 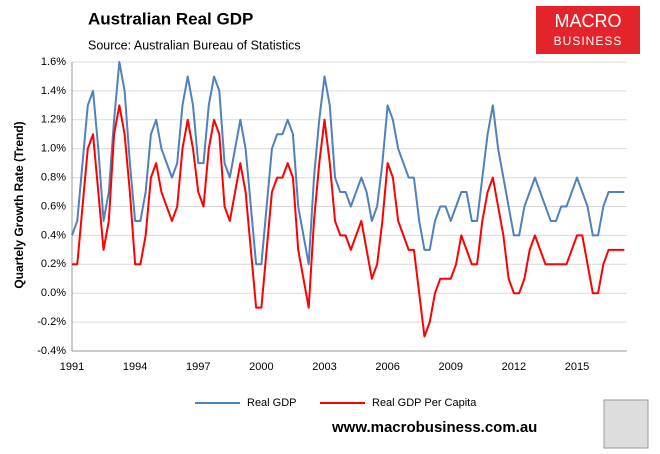 What do you see at coordinates (451, 367) in the screenshot?
I see `x-tick-label: 2009` at bounding box center [451, 367].